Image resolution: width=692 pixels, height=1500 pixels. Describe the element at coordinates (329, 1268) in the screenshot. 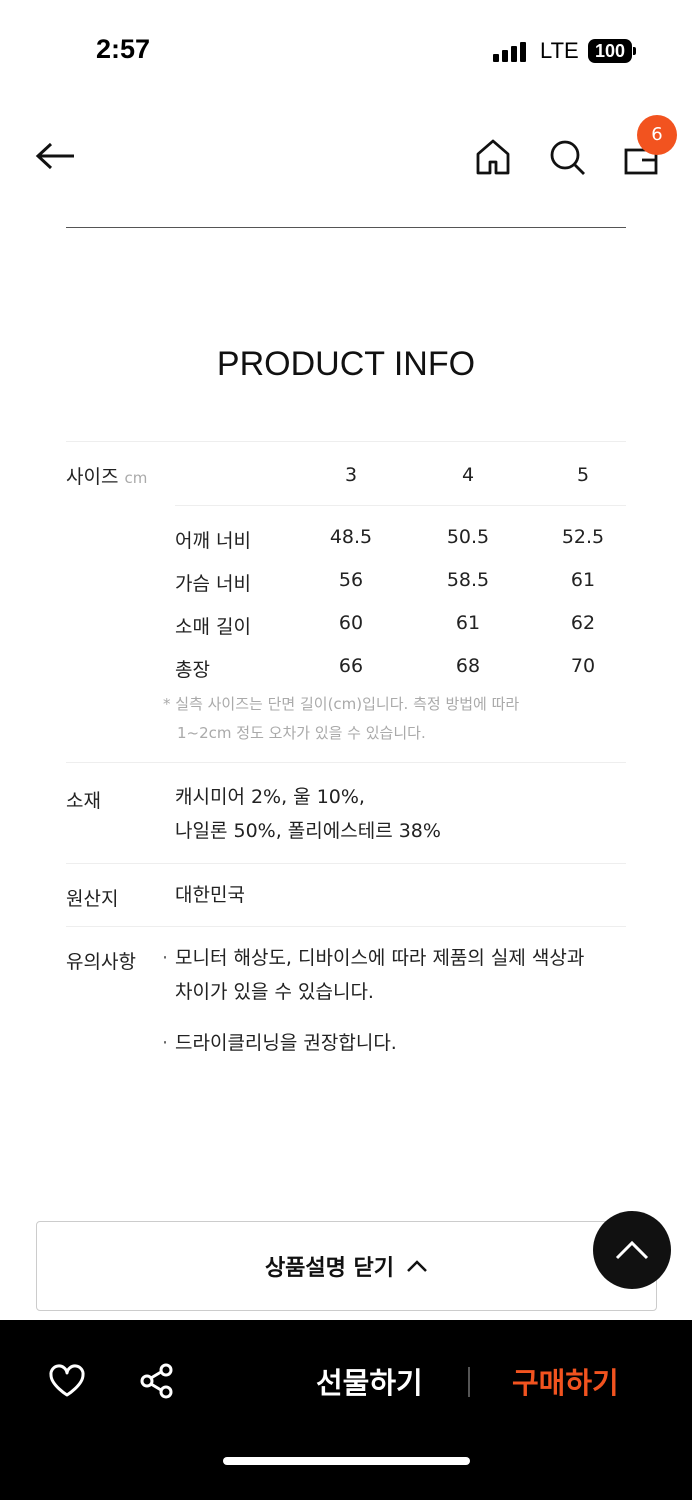

I see `close-description-label: 상품설명 닫기` at that location.